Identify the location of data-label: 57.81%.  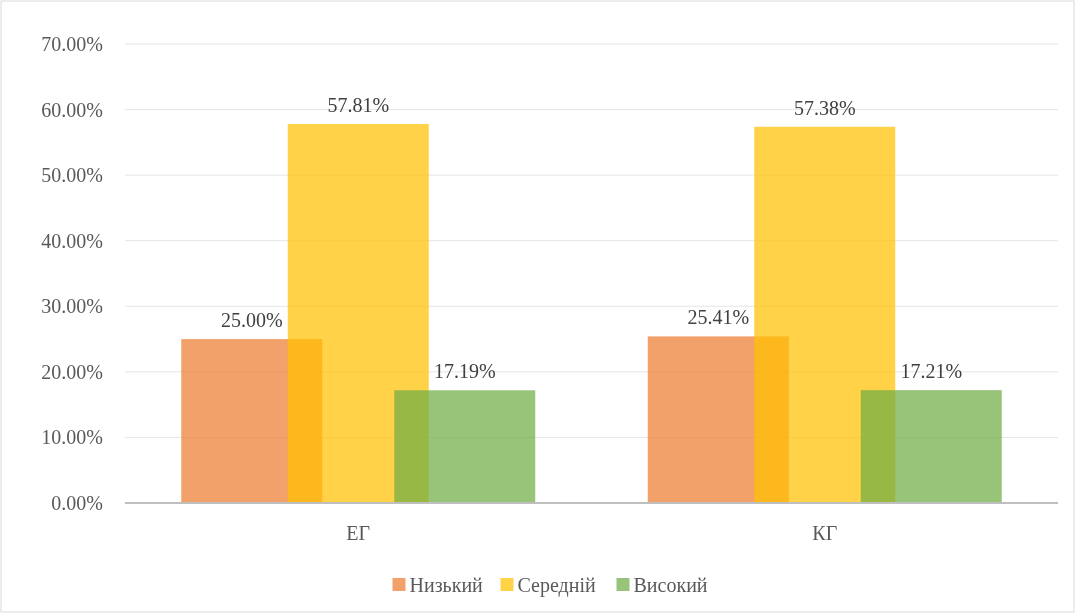
(358, 104).